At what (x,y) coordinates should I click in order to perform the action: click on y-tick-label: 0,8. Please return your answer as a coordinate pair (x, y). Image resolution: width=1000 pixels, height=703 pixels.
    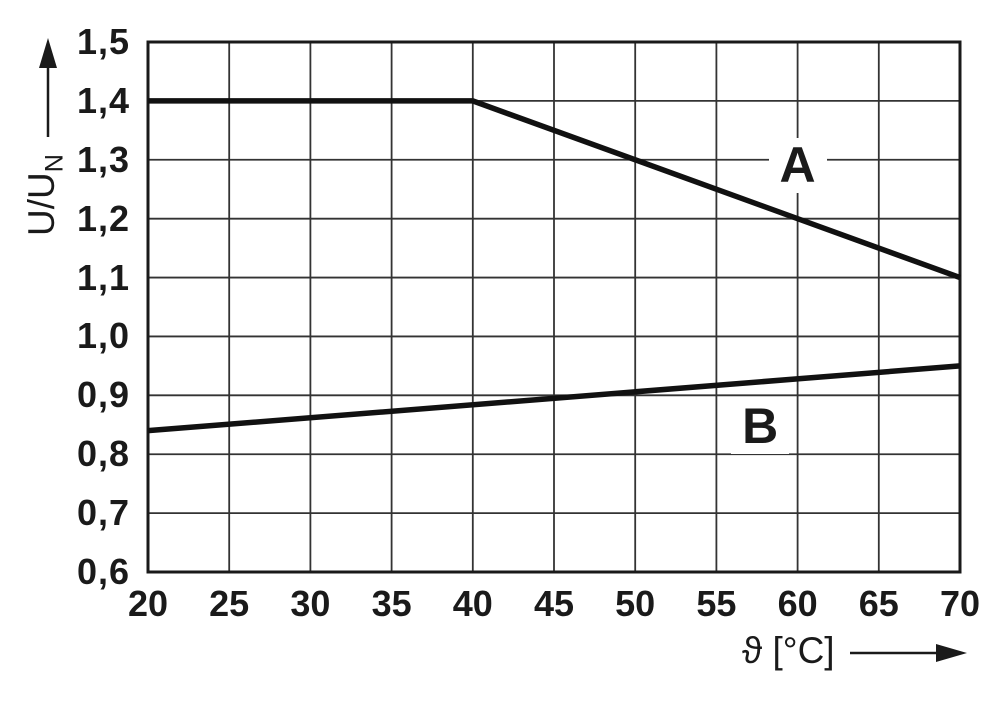
    Looking at the image, I should click on (103, 454).